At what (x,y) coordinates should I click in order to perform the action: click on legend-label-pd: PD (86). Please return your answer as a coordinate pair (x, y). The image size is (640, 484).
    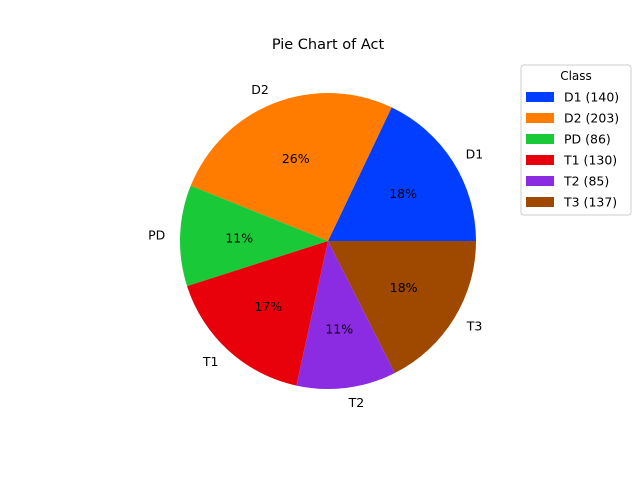
    Looking at the image, I should click on (587, 139).